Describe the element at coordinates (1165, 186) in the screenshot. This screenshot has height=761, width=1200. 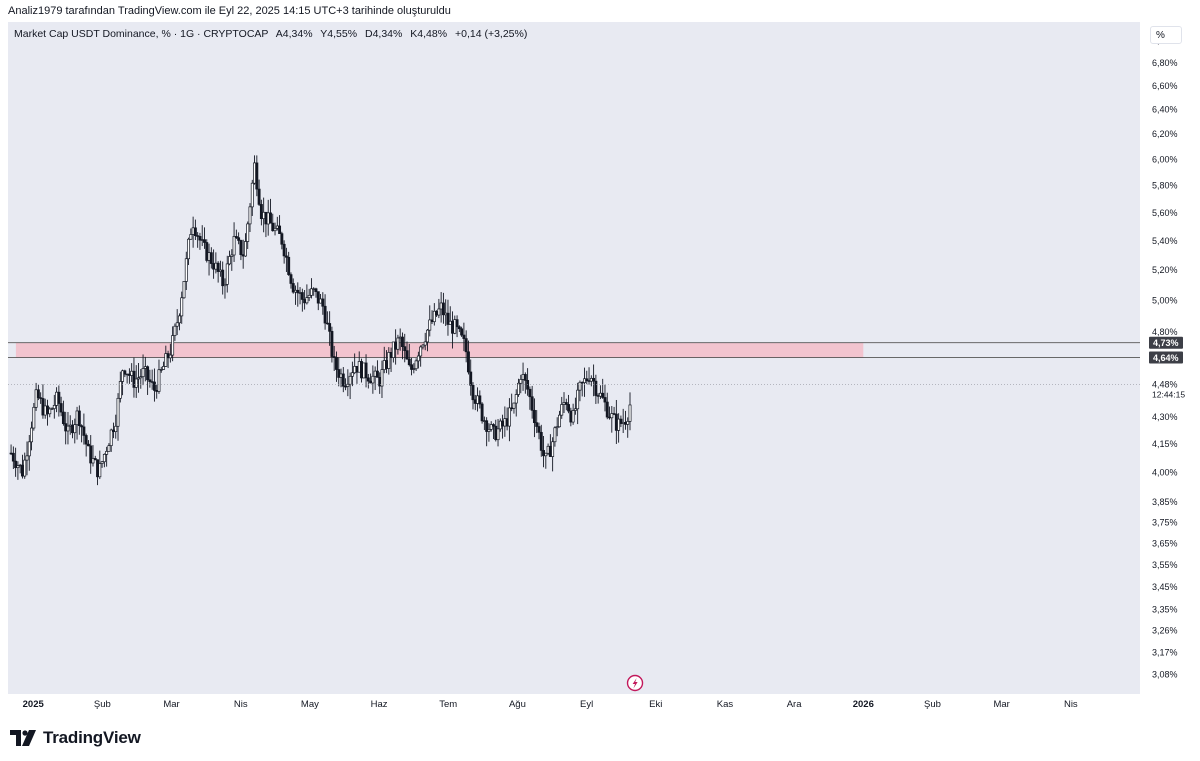
I see `y-tick-label: 5,80%` at that location.